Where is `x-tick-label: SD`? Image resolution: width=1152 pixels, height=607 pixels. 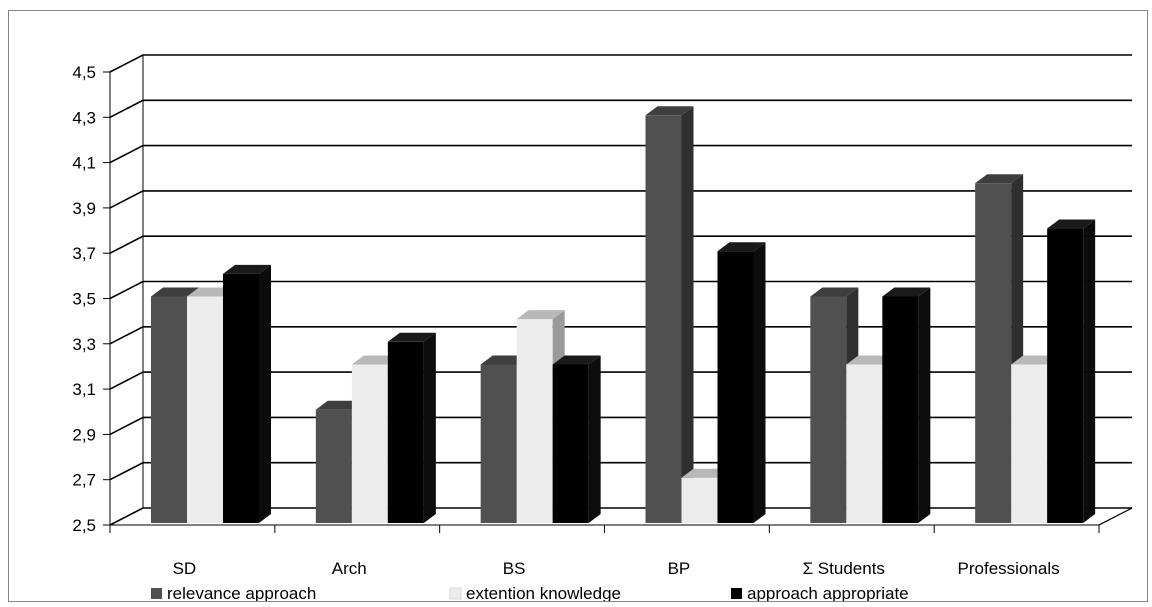
x-tick-label: SD is located at coordinates (185, 568).